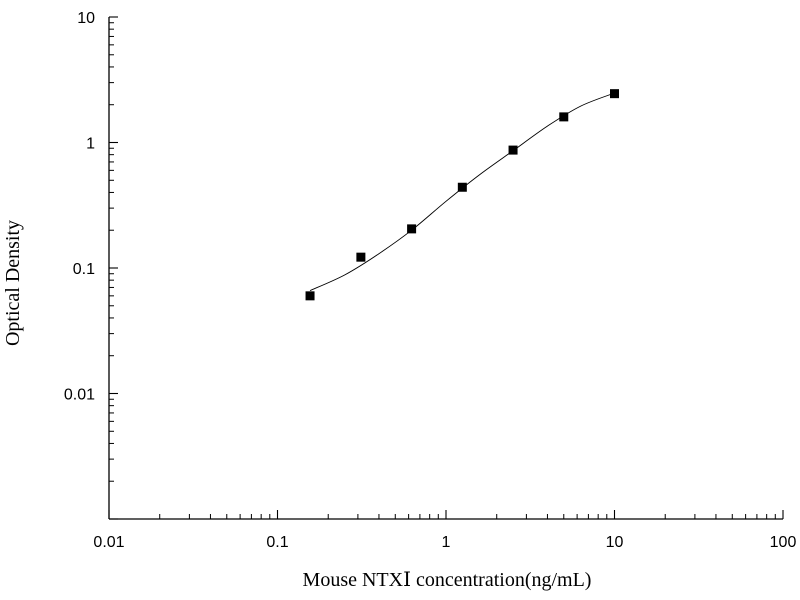 The width and height of the screenshot is (800, 600). Describe the element at coordinates (277, 542) in the screenshot. I see `x-tick-label: 0.1` at that location.